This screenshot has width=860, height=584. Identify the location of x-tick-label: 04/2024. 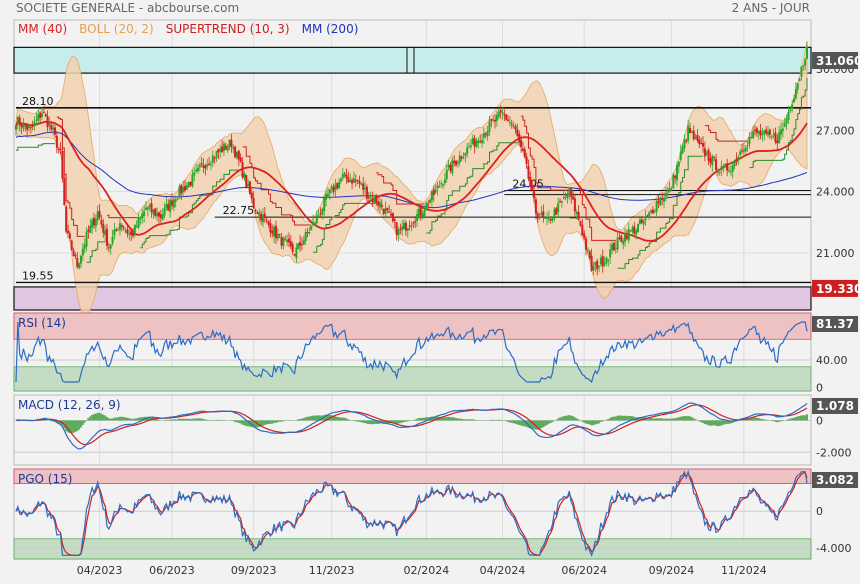
(503, 570).